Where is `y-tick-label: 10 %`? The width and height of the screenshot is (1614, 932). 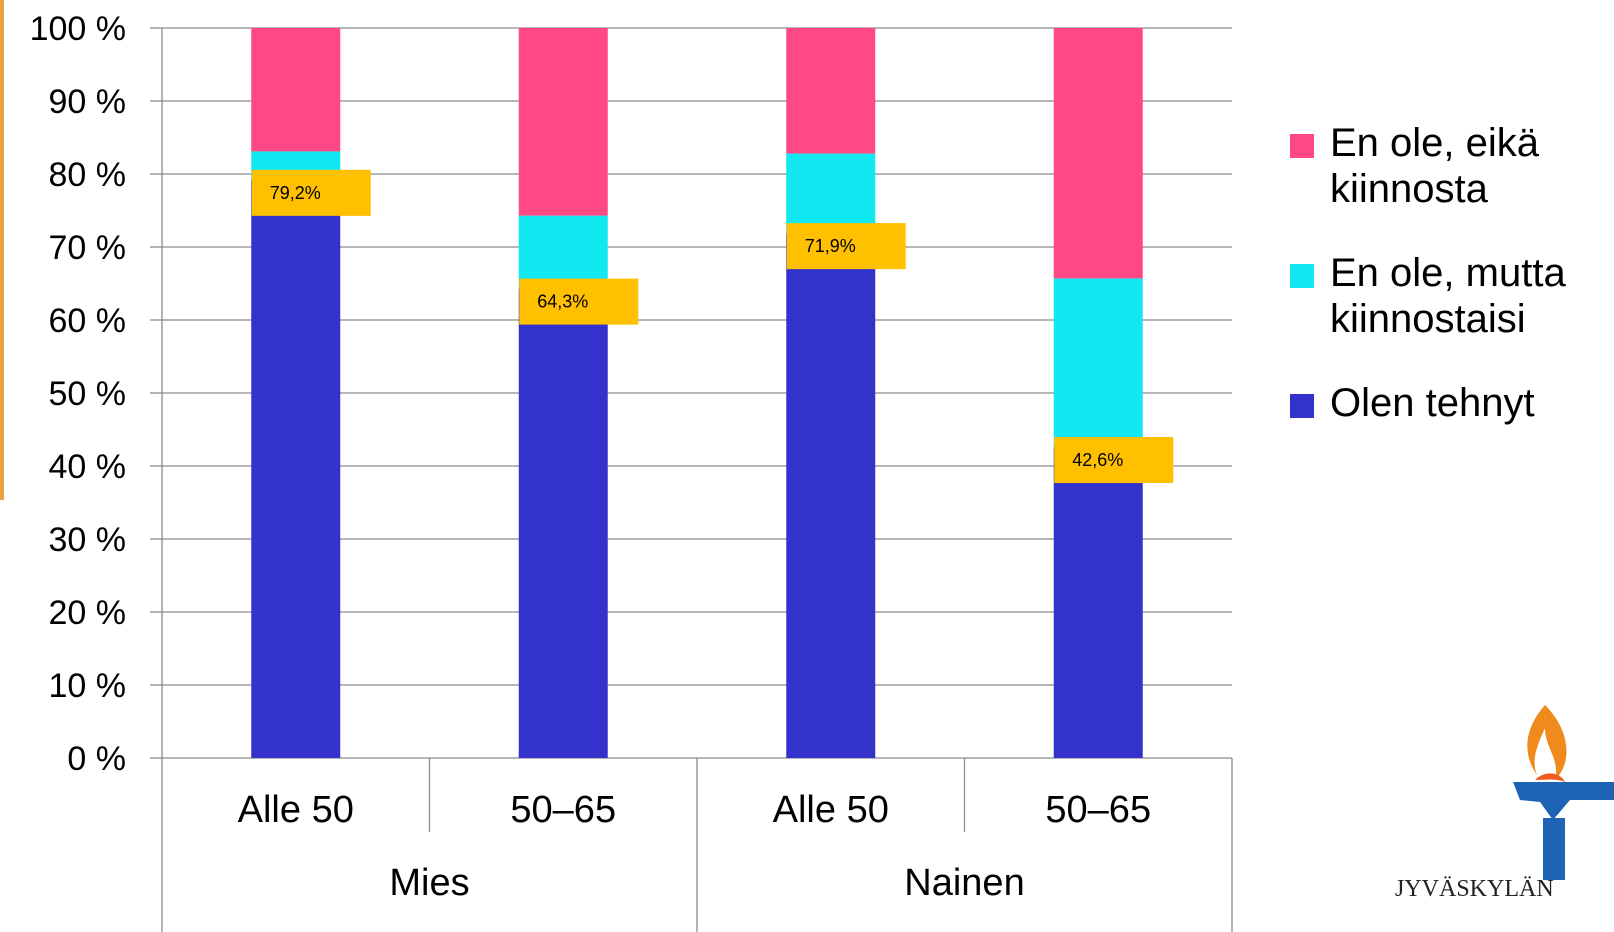 y-tick-label: 10 % is located at coordinates (88, 686).